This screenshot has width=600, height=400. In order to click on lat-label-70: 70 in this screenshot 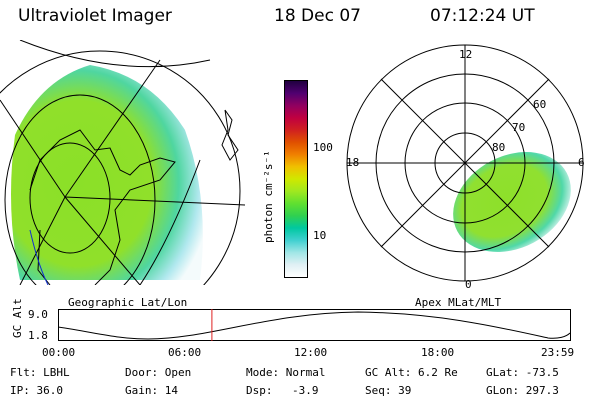, I will do `click(519, 127)`.